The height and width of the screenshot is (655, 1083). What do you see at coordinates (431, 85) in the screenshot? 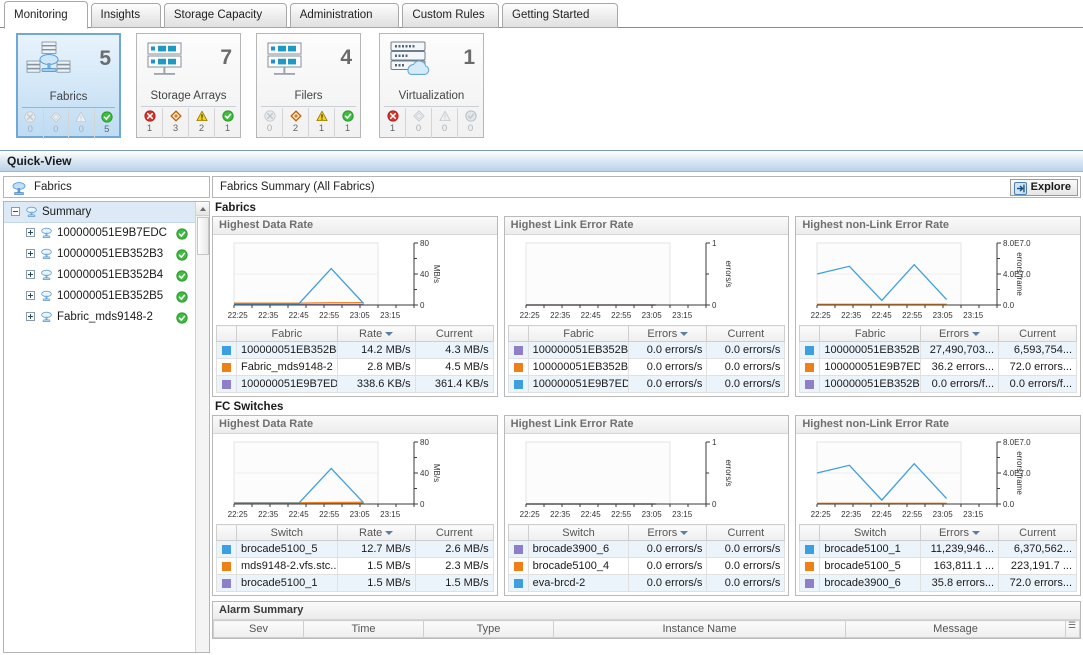
I see `dashboard-card-virtualization: 1 Virtualization 1 0 0 0` at bounding box center [431, 85].